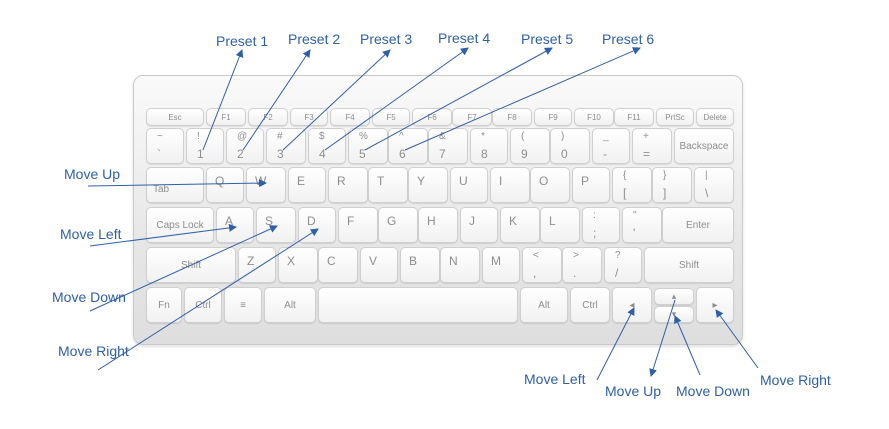 This screenshot has height=429, width=889. What do you see at coordinates (276, 225) in the screenshot?
I see `key-s: S` at bounding box center [276, 225].